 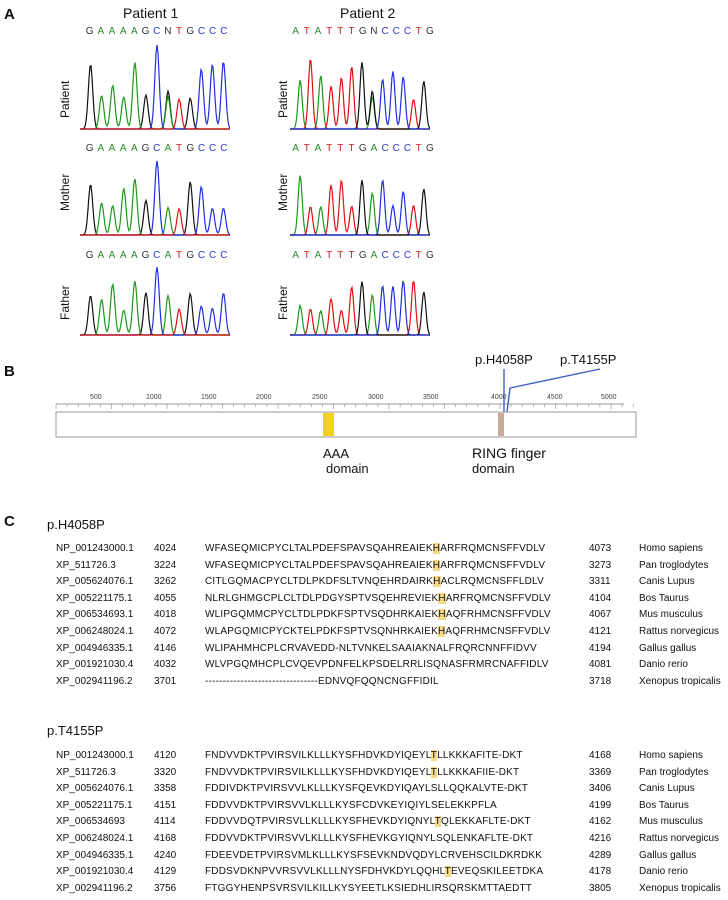 What do you see at coordinates (600, 855) in the screenshot?
I see `end-position: 4289` at bounding box center [600, 855].